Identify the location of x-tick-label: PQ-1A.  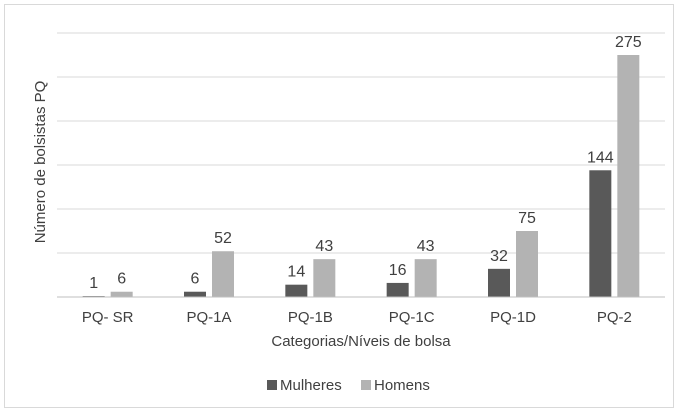
(208, 317).